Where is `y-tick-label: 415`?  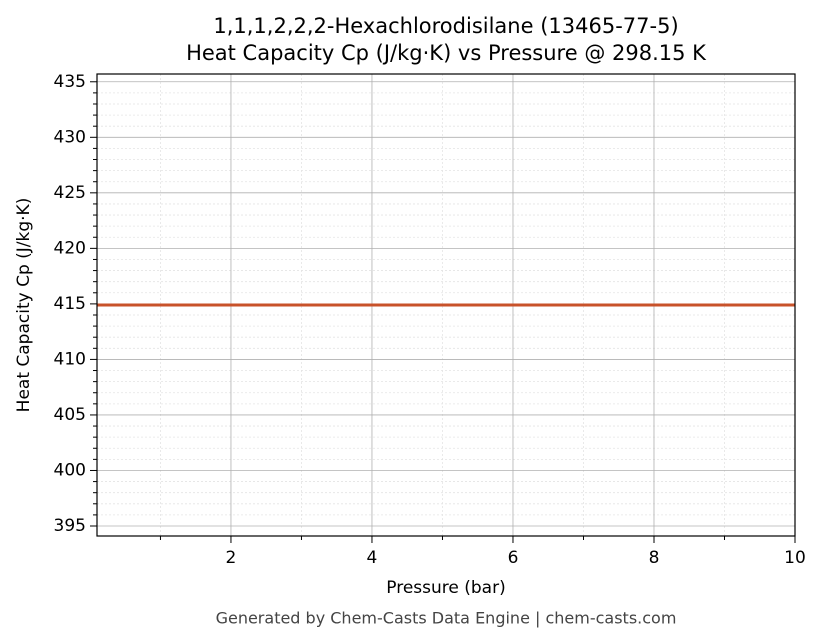 y-tick-label: 415 is located at coordinates (70, 304).